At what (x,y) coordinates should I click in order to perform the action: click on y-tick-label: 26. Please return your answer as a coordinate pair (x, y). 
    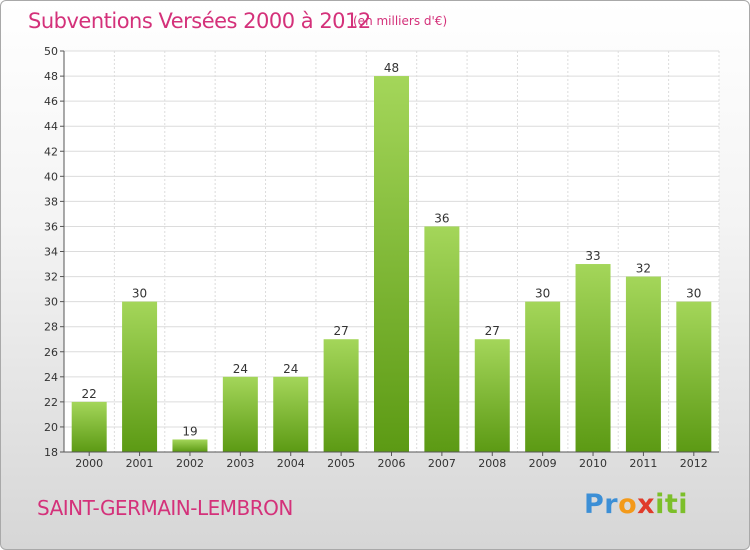
    Looking at the image, I should click on (51, 352).